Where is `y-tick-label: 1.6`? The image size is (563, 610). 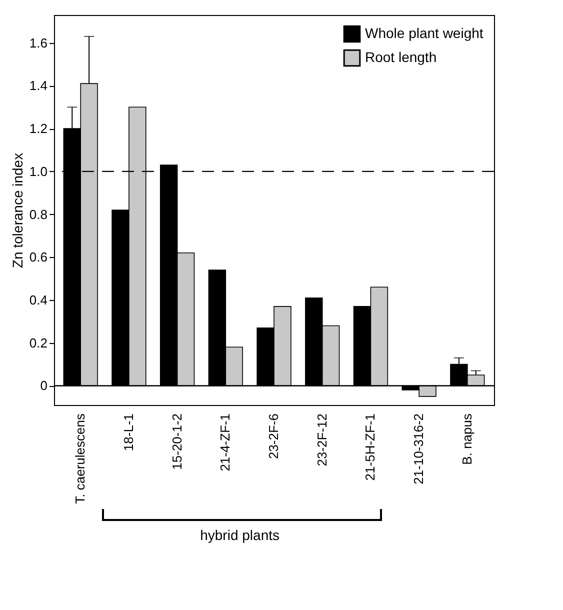 y-tick-label: 1.6 is located at coordinates (38, 42).